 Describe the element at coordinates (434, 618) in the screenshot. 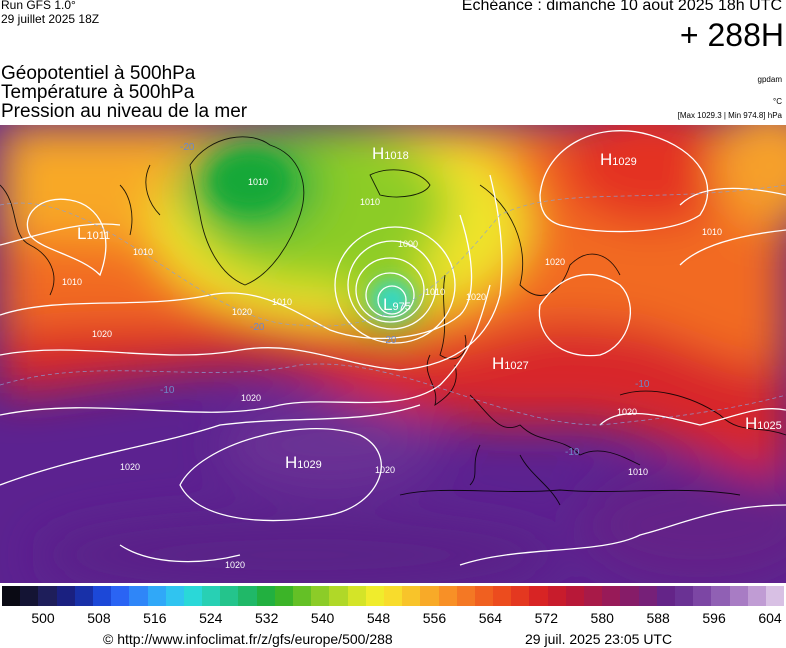

I see `colorbar-tick-label: 556` at that location.